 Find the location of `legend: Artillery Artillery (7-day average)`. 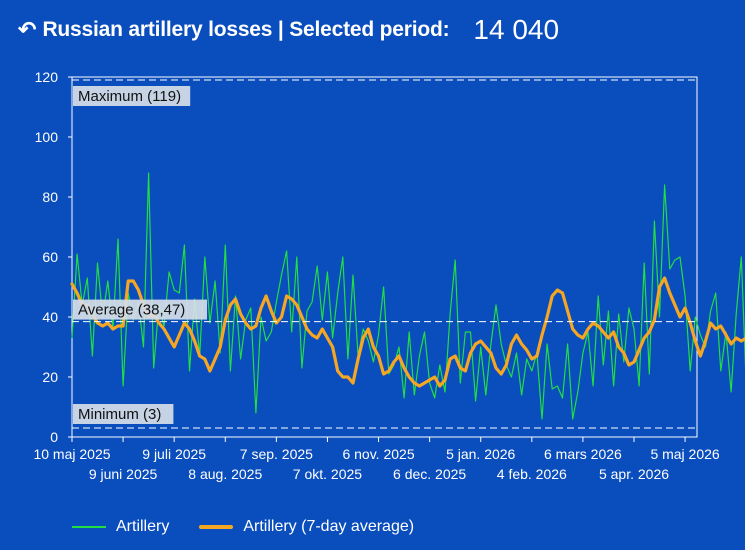

legend: Artillery Artillery (7-day average) is located at coordinates (258, 527).